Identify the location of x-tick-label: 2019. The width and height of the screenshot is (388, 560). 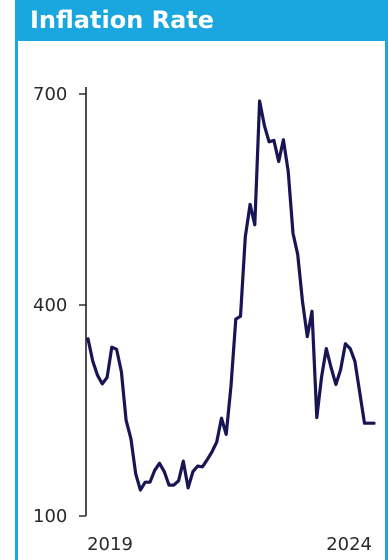
(110, 544).